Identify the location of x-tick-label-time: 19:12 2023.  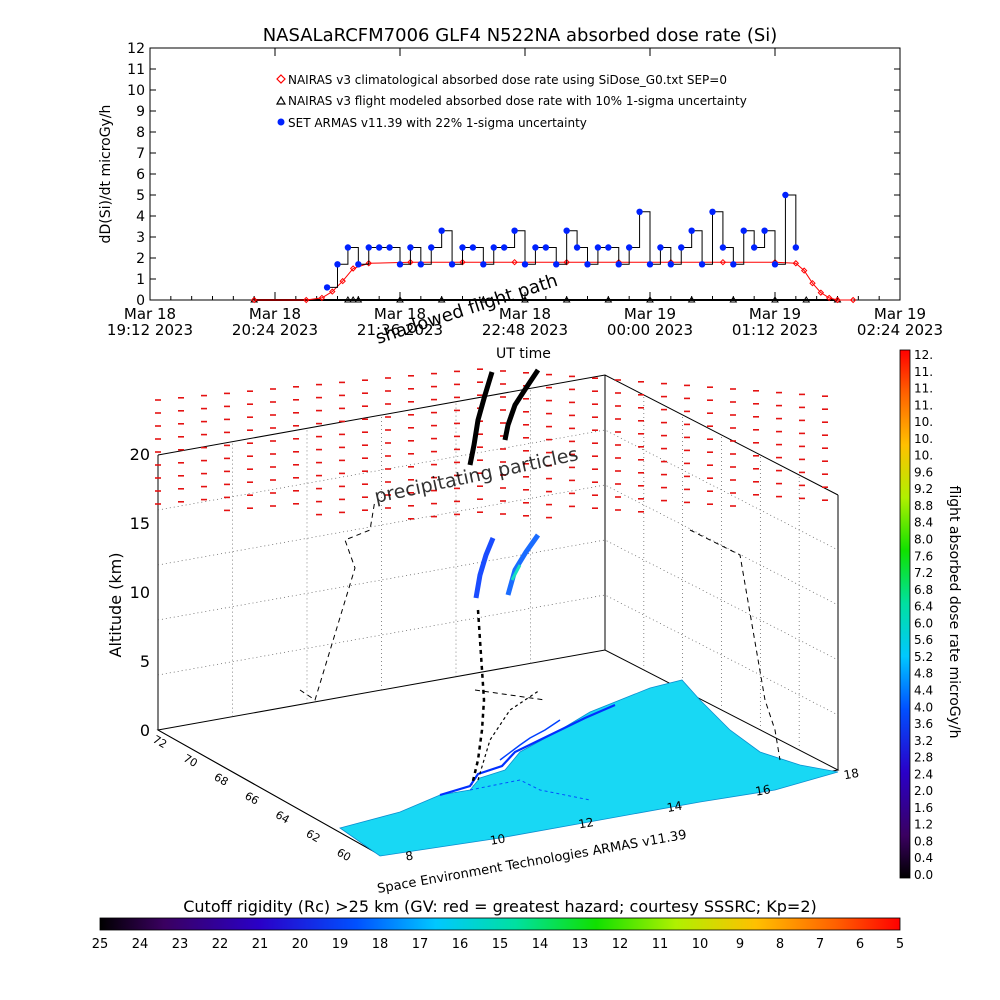
(150, 330).